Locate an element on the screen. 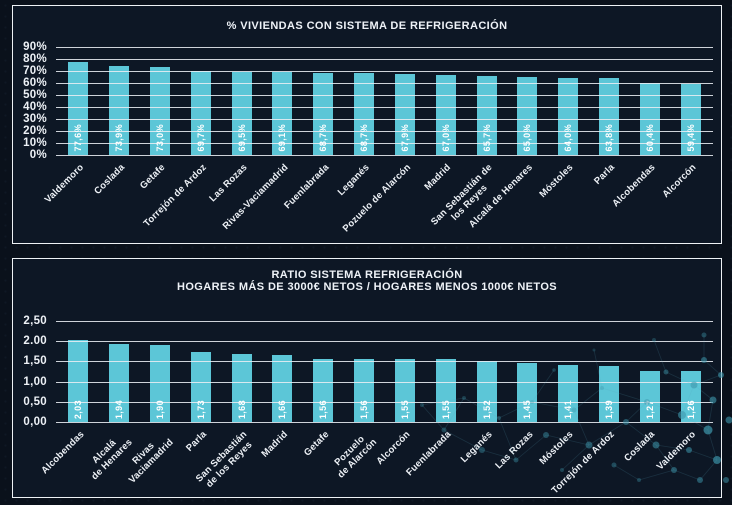  bar-value-label: 1,39 is located at coordinates (609, 409).